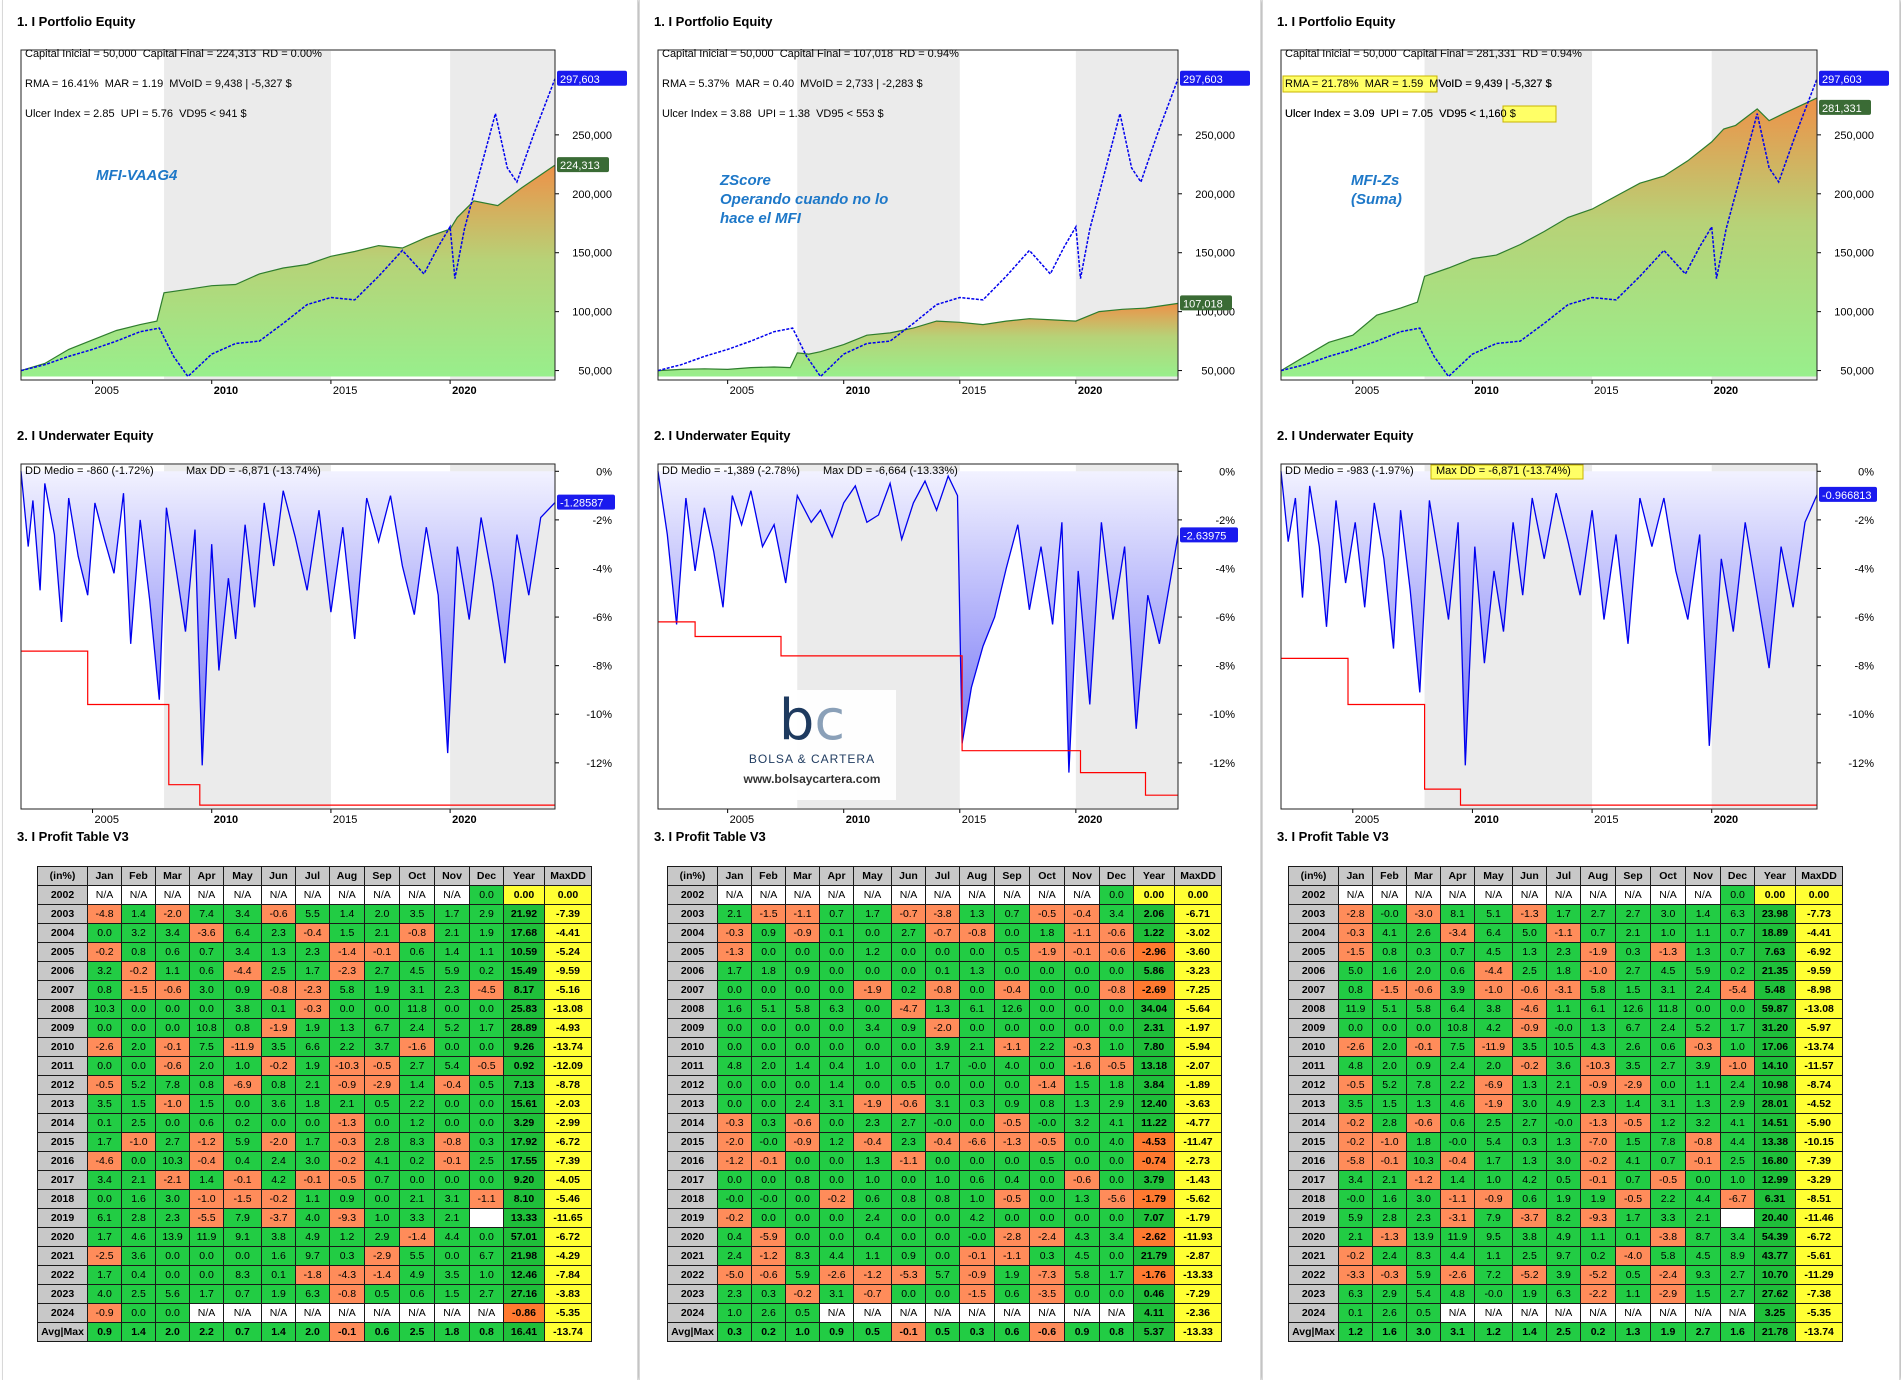  What do you see at coordinates (1633, 971) in the screenshot?
I see `table-cell: 2.7` at bounding box center [1633, 971].